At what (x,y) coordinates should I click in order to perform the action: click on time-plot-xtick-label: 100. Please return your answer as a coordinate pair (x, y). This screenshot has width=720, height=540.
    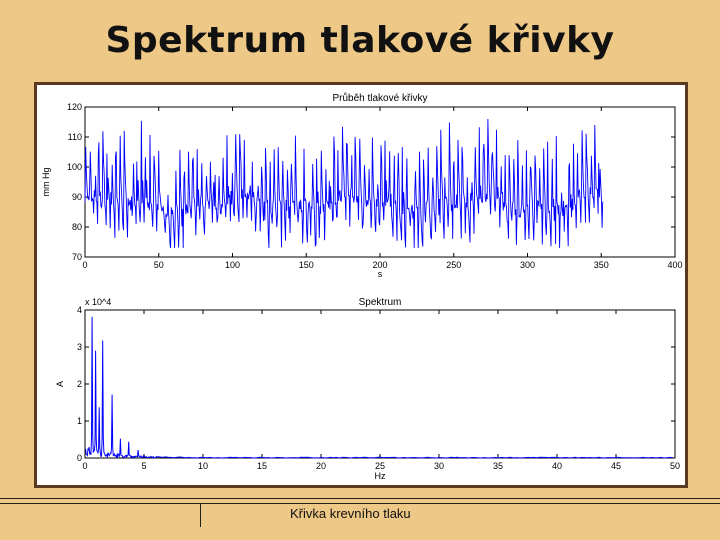
    Looking at the image, I should click on (232, 265).